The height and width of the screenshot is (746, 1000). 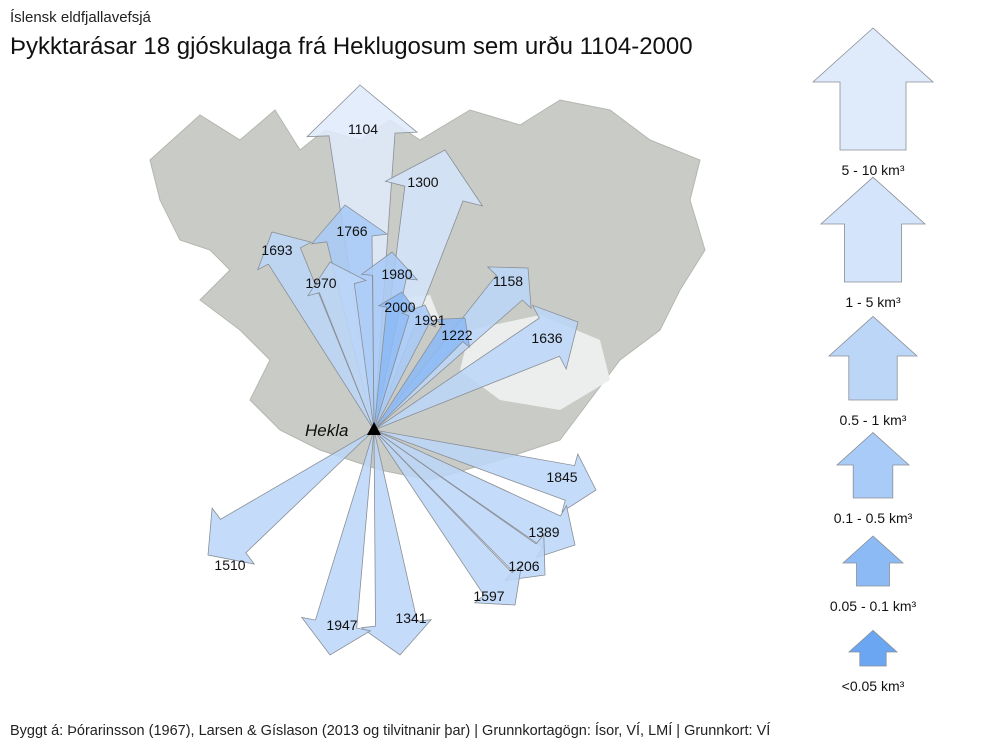 What do you see at coordinates (374, 428) in the screenshot?
I see `volcano-marker` at bounding box center [374, 428].